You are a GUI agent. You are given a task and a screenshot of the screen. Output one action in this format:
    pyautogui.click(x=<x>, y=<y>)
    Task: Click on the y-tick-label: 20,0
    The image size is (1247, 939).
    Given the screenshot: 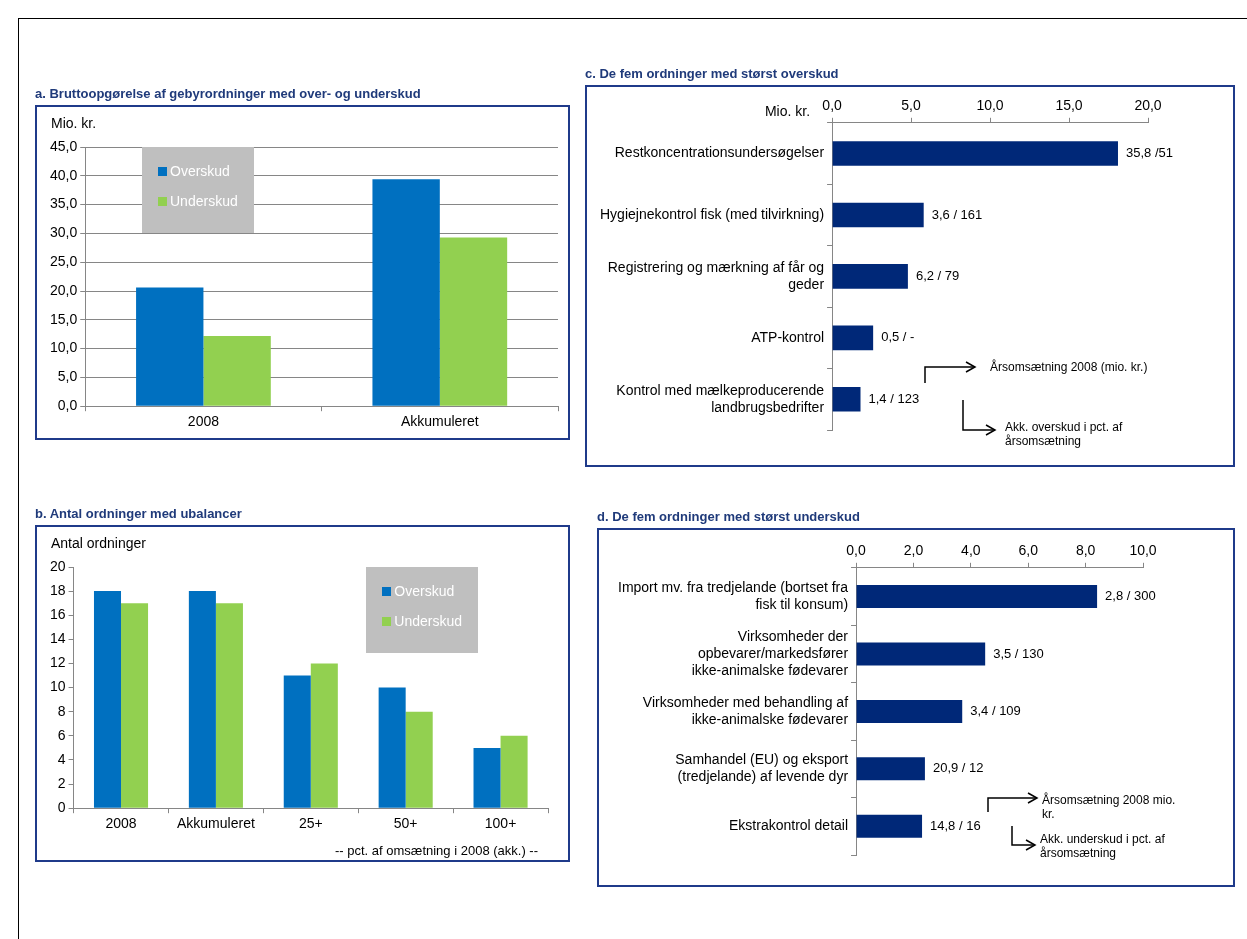 What is the action you would take?
    pyautogui.click(x=64, y=289)
    